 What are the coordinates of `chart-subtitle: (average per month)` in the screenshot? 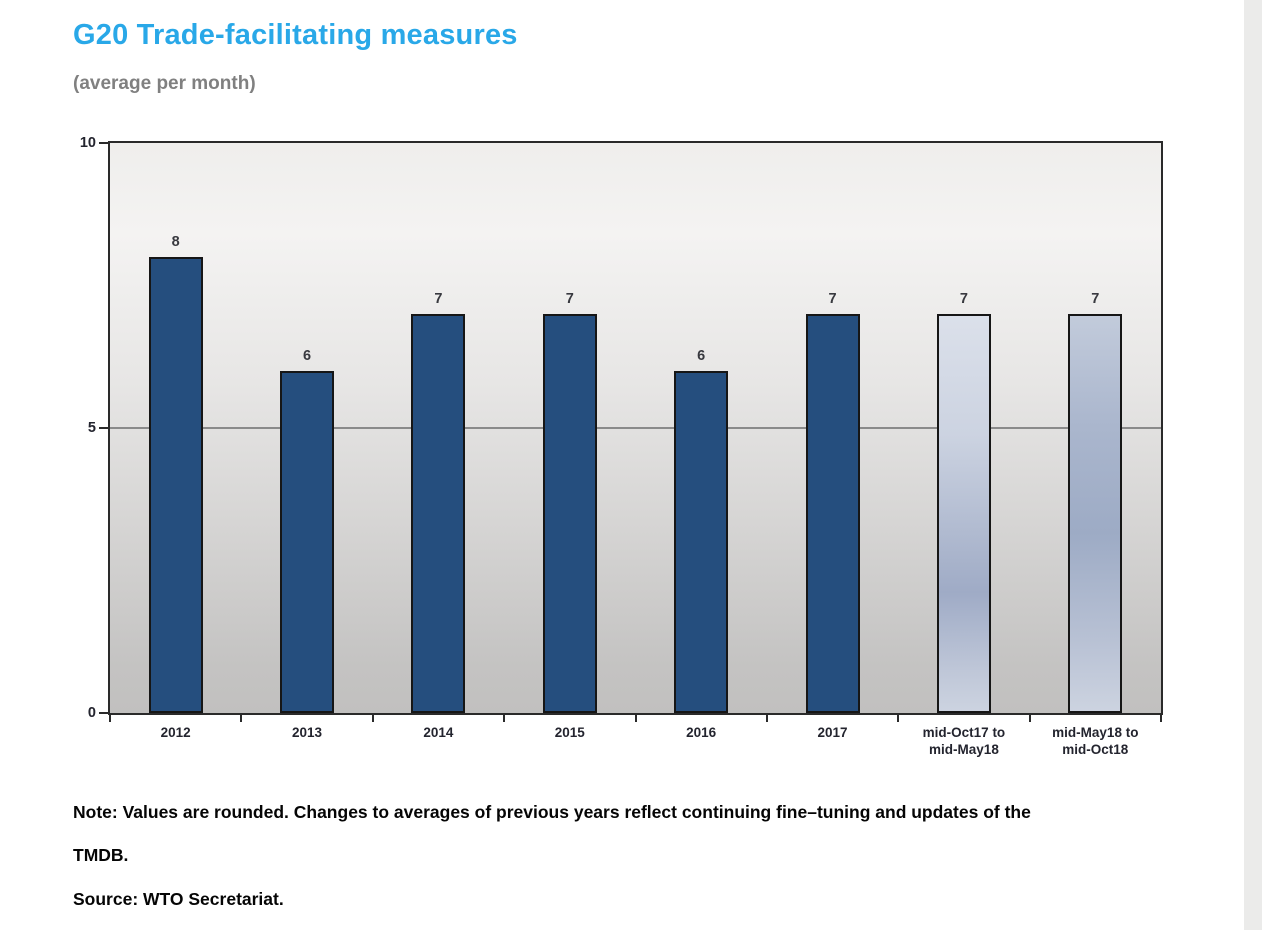 It's located at (164, 83).